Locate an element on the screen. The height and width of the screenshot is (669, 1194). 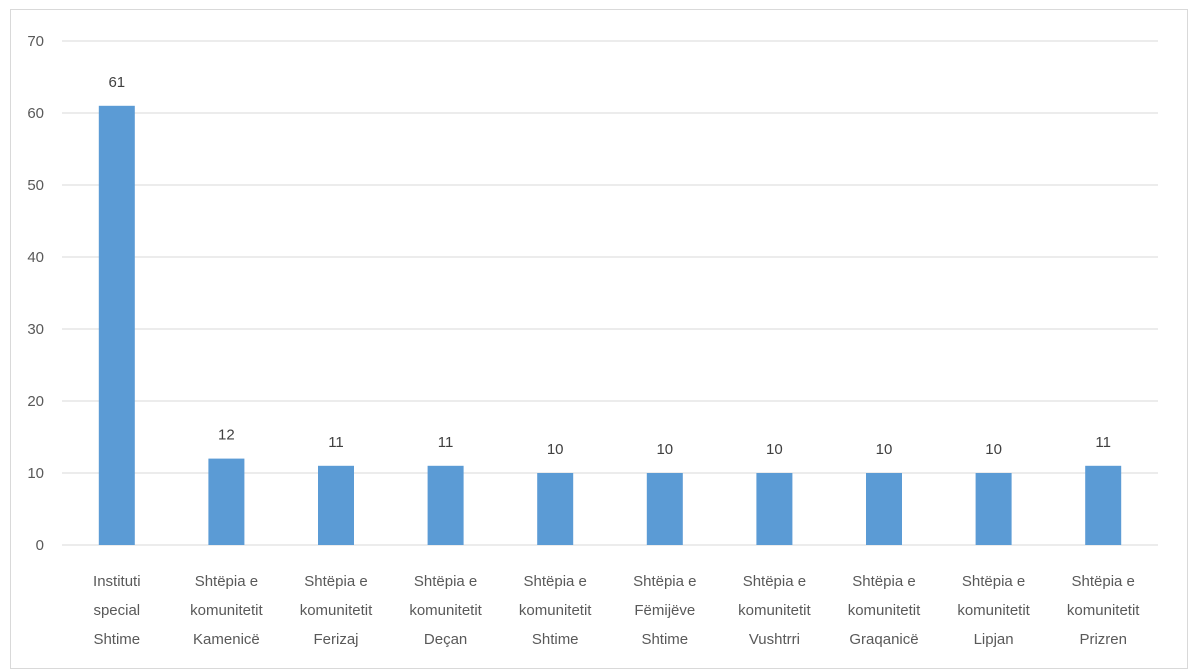
y-tick-label: 40 is located at coordinates (35, 257).